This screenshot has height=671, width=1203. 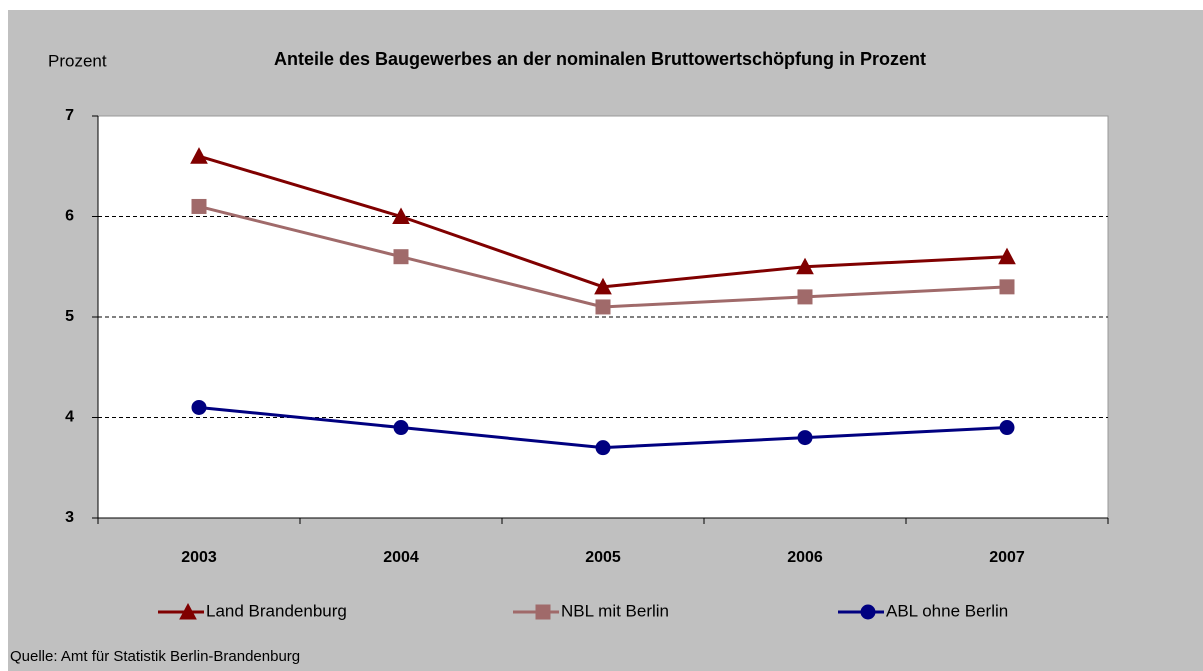 What do you see at coordinates (615, 610) in the screenshot?
I see `legend-label: NBL mit Berlin` at bounding box center [615, 610].